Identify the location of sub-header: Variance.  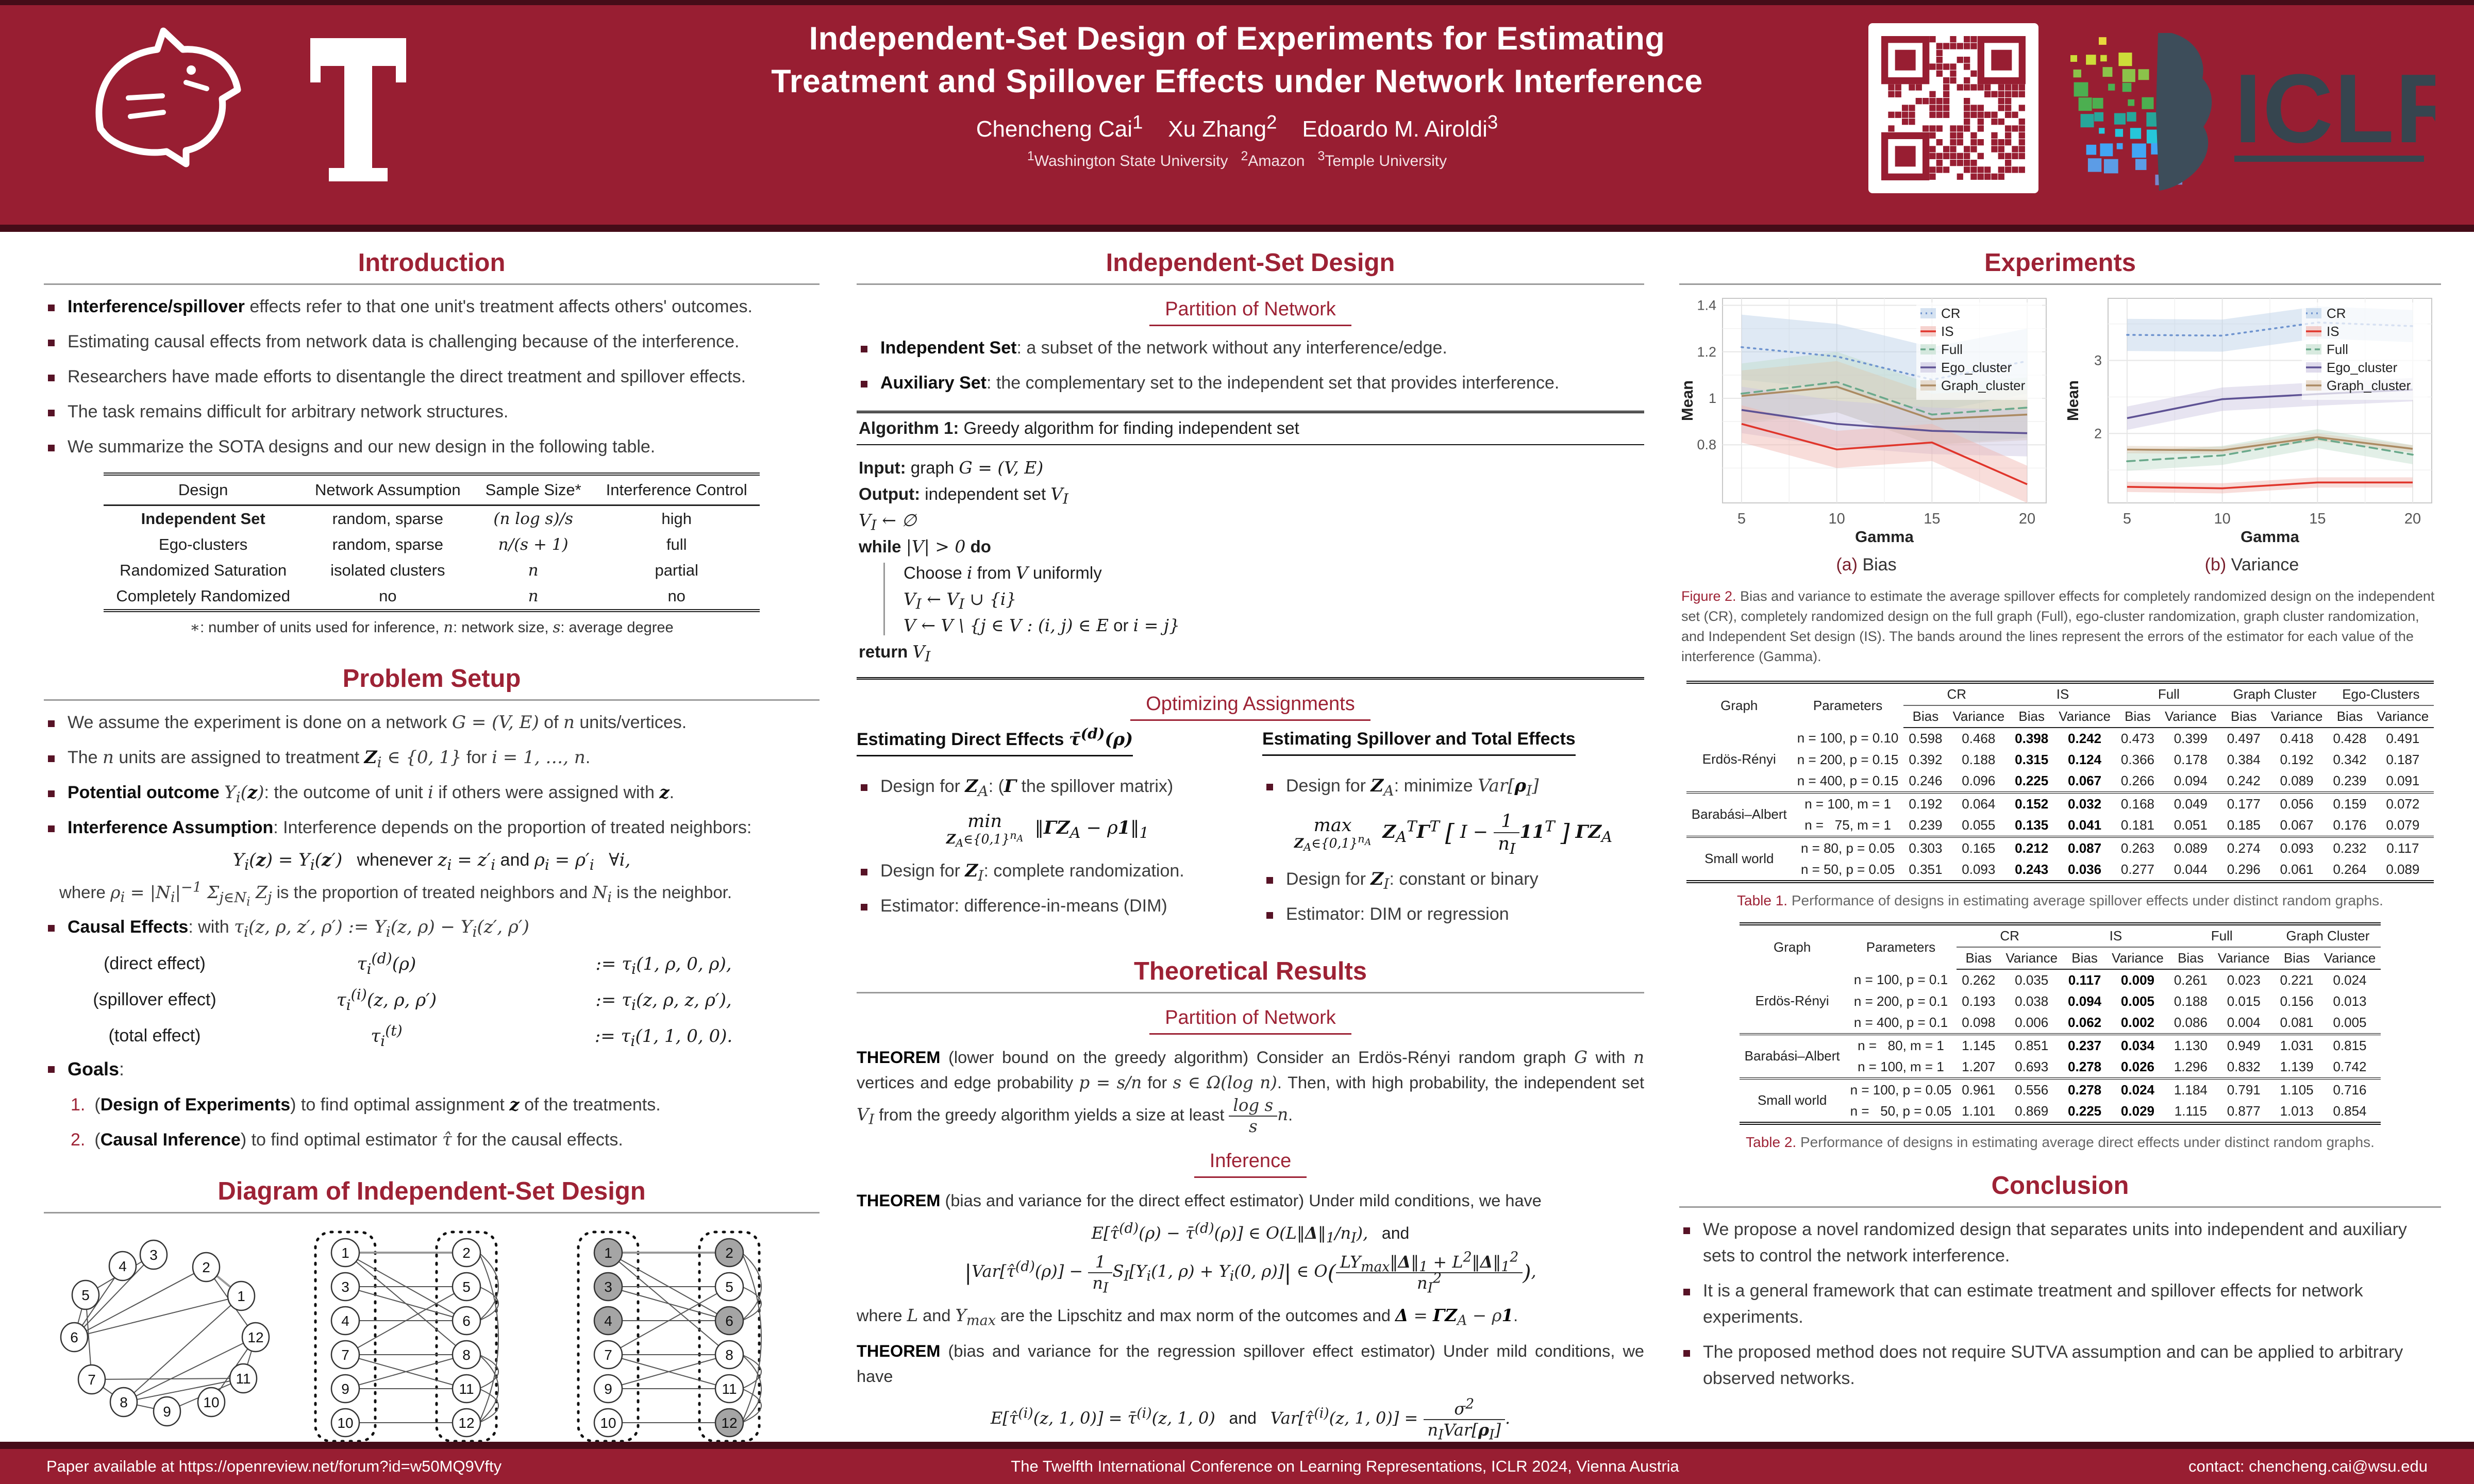
(2191, 716).